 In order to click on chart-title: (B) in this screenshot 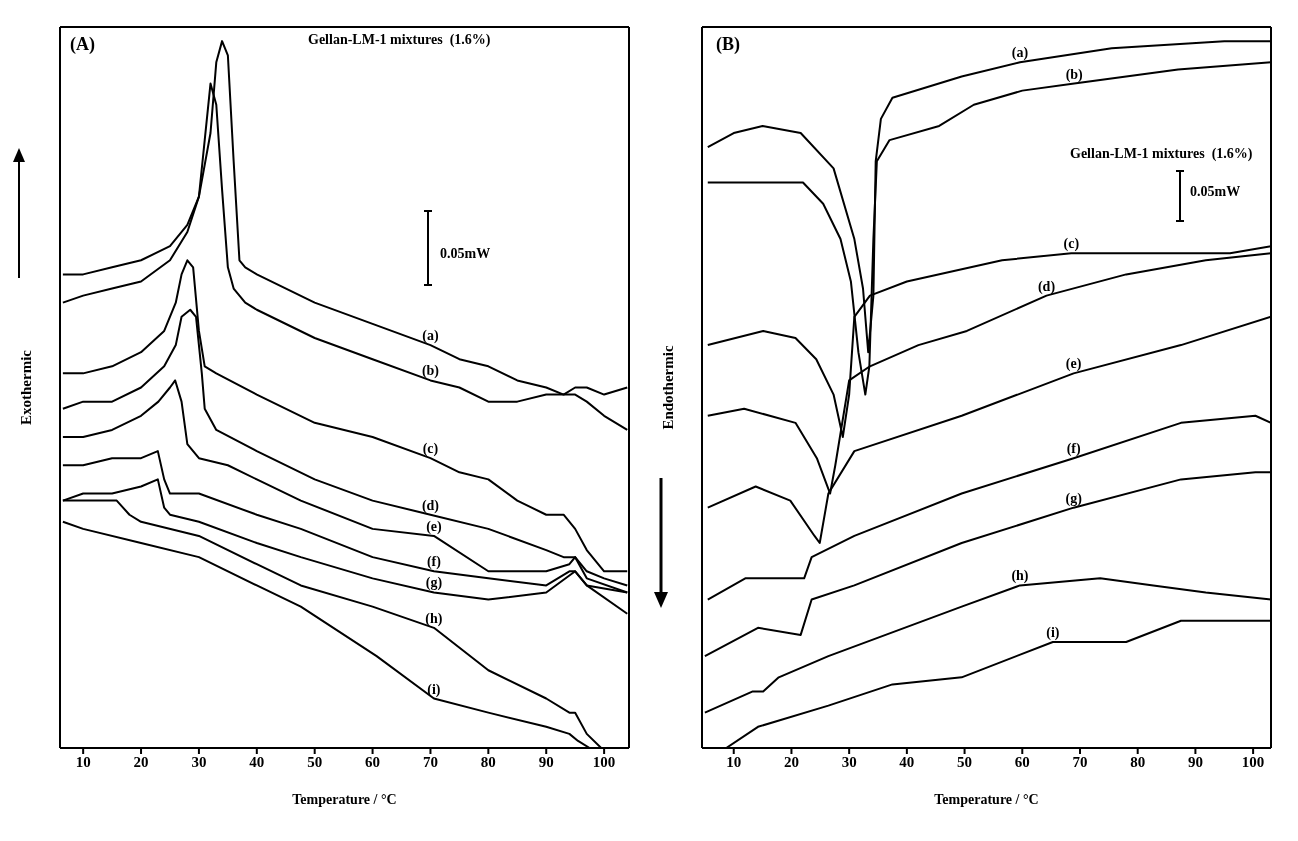, I will do `click(728, 44)`.